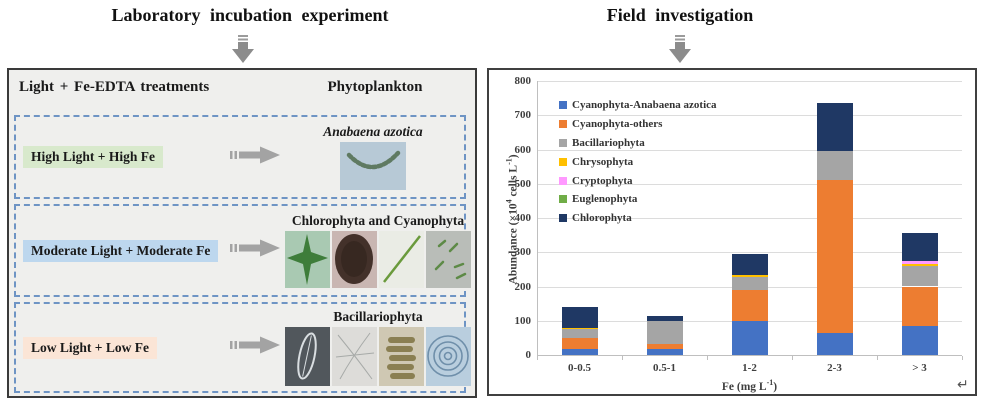 The height and width of the screenshot is (406, 982). Describe the element at coordinates (680, 15) in the screenshot. I see `right-panel-title: Field investigation` at that location.